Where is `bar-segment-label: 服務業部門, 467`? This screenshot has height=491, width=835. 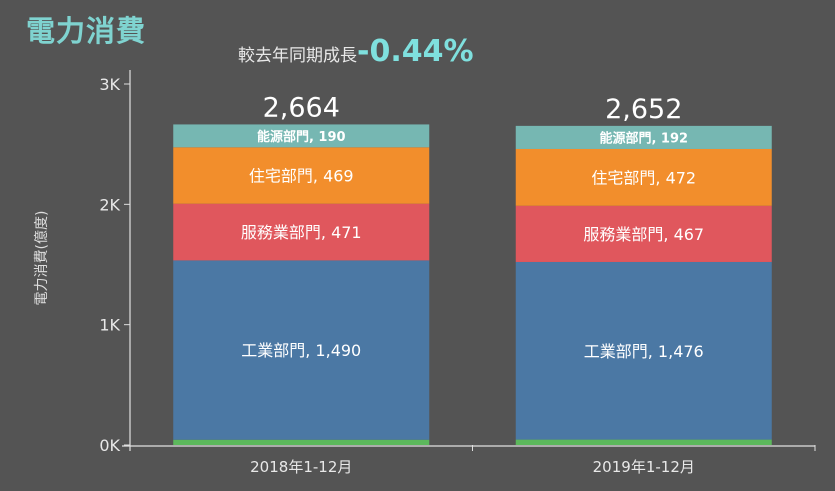 bar-segment-label: 服務業部門, 467 is located at coordinates (643, 234).